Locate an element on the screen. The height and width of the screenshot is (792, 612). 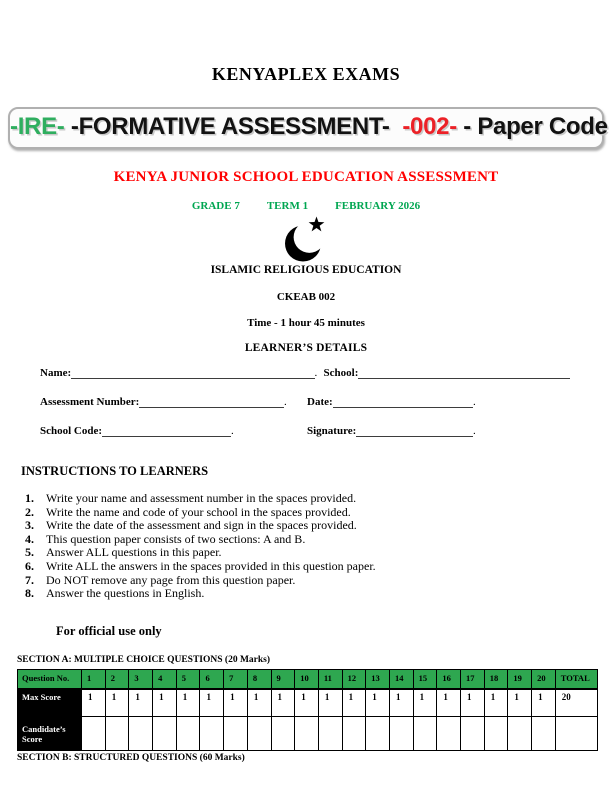
school-code-label: School Code: is located at coordinates (71, 431).